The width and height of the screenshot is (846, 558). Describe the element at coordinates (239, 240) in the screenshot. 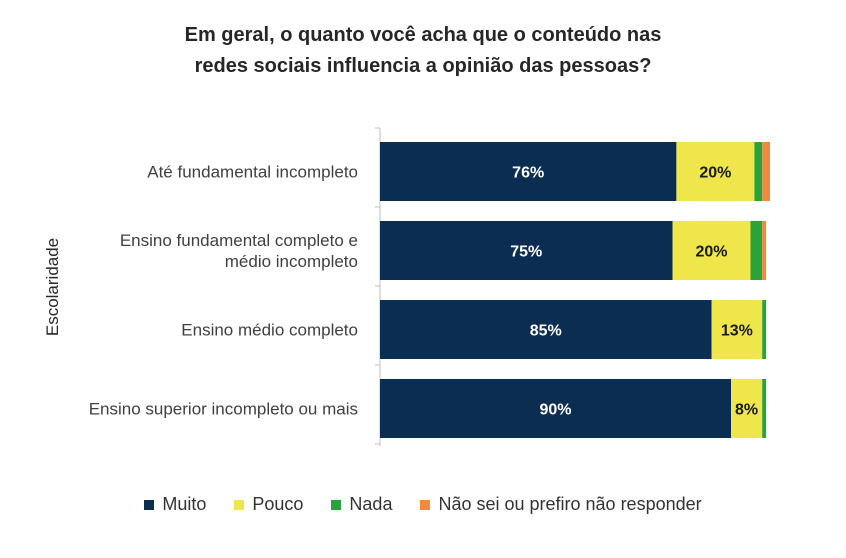

I see `category-label: Ensino fundamental completo e` at that location.